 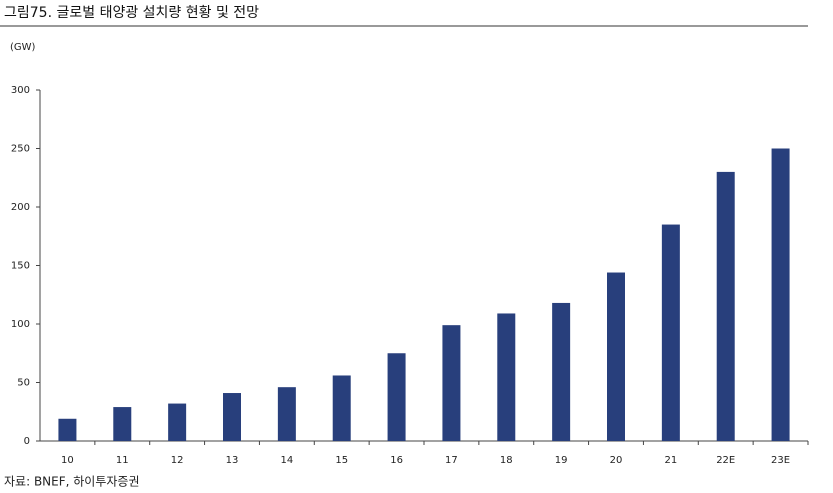 What do you see at coordinates (27, 441) in the screenshot?
I see `y-tick-label: 0` at bounding box center [27, 441].